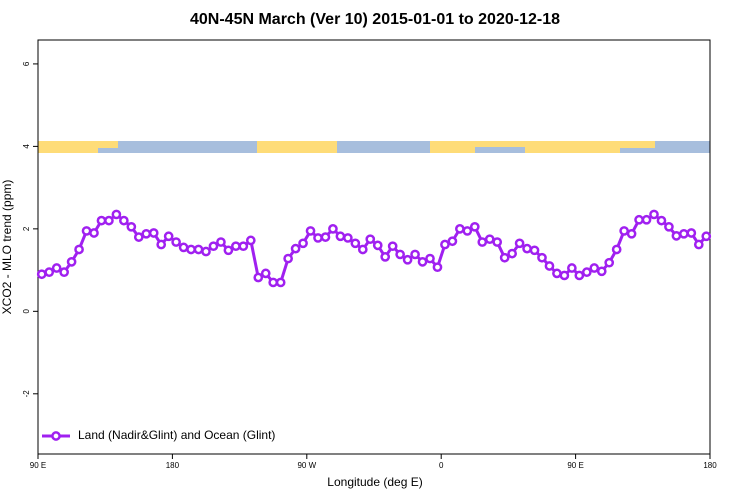  Describe the element at coordinates (26, 311) in the screenshot. I see `y-tick-label: 0` at that location.